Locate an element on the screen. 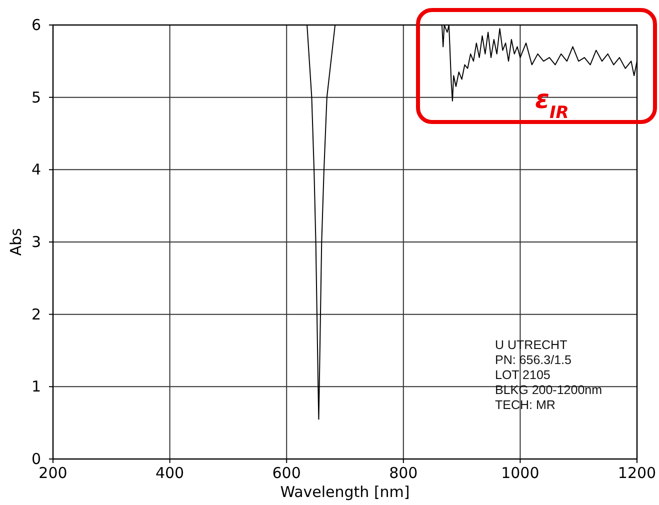  y-tick-label: 6 is located at coordinates (36, 25).